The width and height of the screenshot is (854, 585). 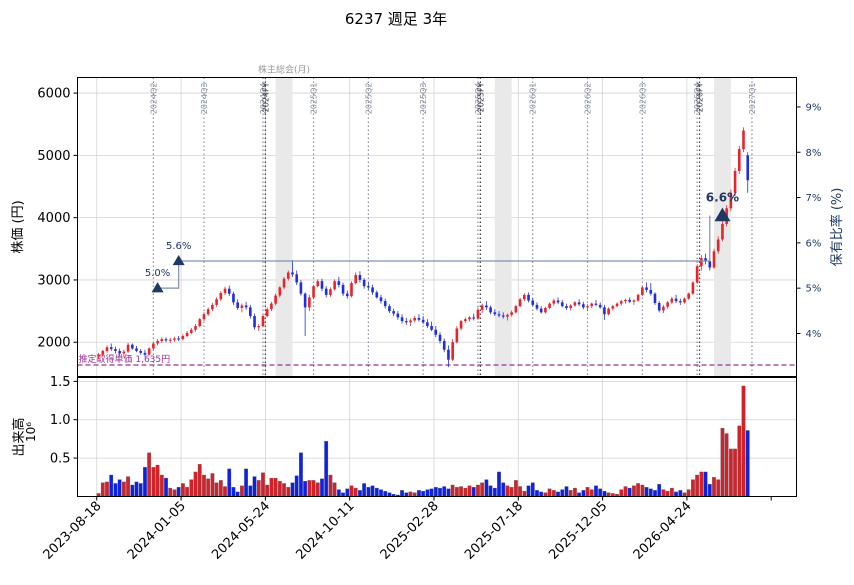 What do you see at coordinates (478, 99) in the screenshot?
I see `event-label: 2025Q4` at bounding box center [478, 99].